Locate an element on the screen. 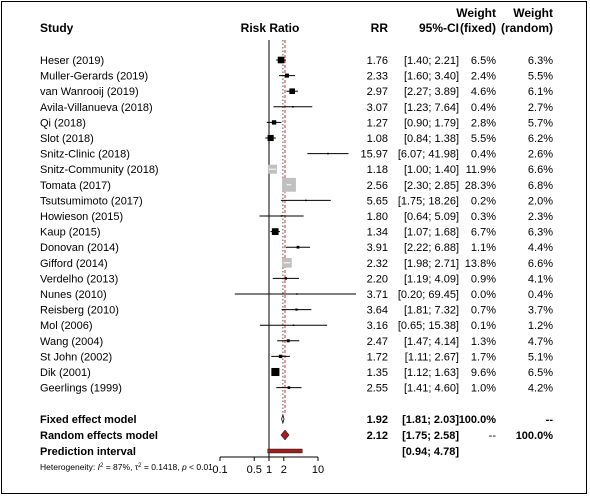 The image size is (590, 497). study-ci: [1.19; 4.09] is located at coordinates (431, 279).